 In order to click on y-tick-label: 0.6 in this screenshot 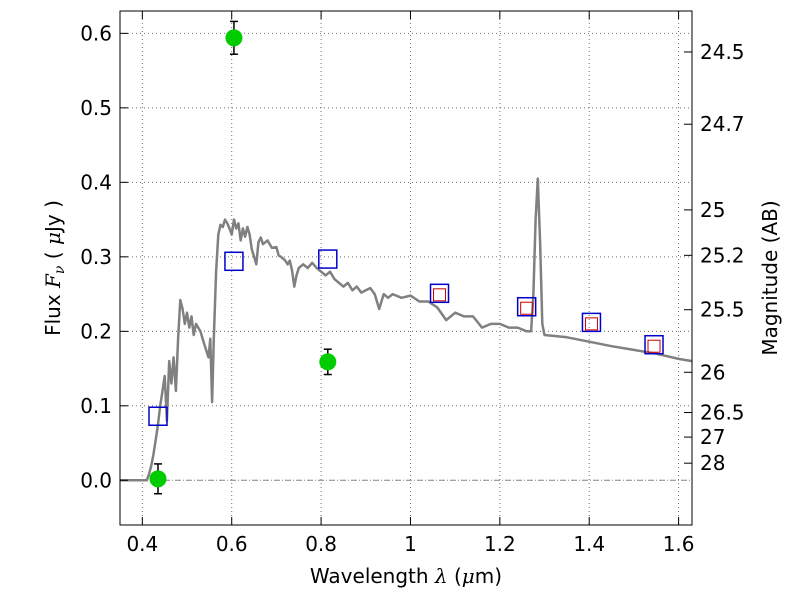, I will do `click(96, 33)`.